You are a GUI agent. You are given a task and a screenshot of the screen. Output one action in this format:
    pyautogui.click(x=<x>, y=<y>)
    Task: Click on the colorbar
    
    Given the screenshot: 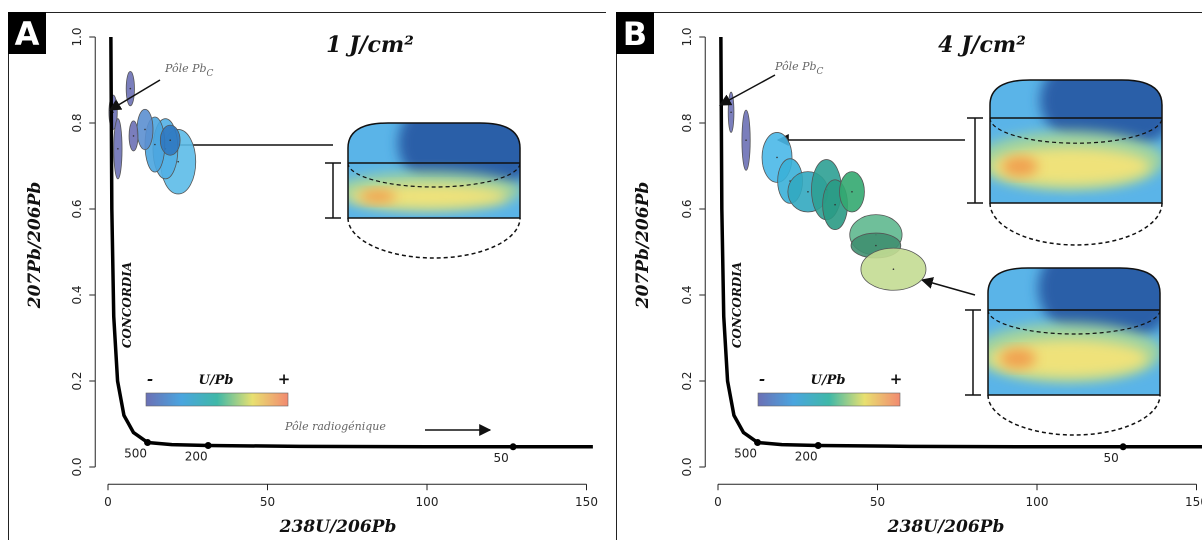 What is the action you would take?
    pyautogui.click(x=829, y=399)
    